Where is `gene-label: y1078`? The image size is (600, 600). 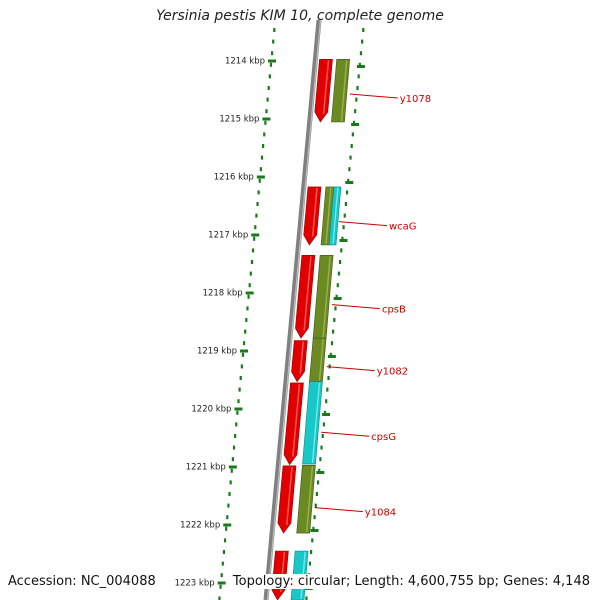
gene-label: y1078 is located at coordinates (415, 99).